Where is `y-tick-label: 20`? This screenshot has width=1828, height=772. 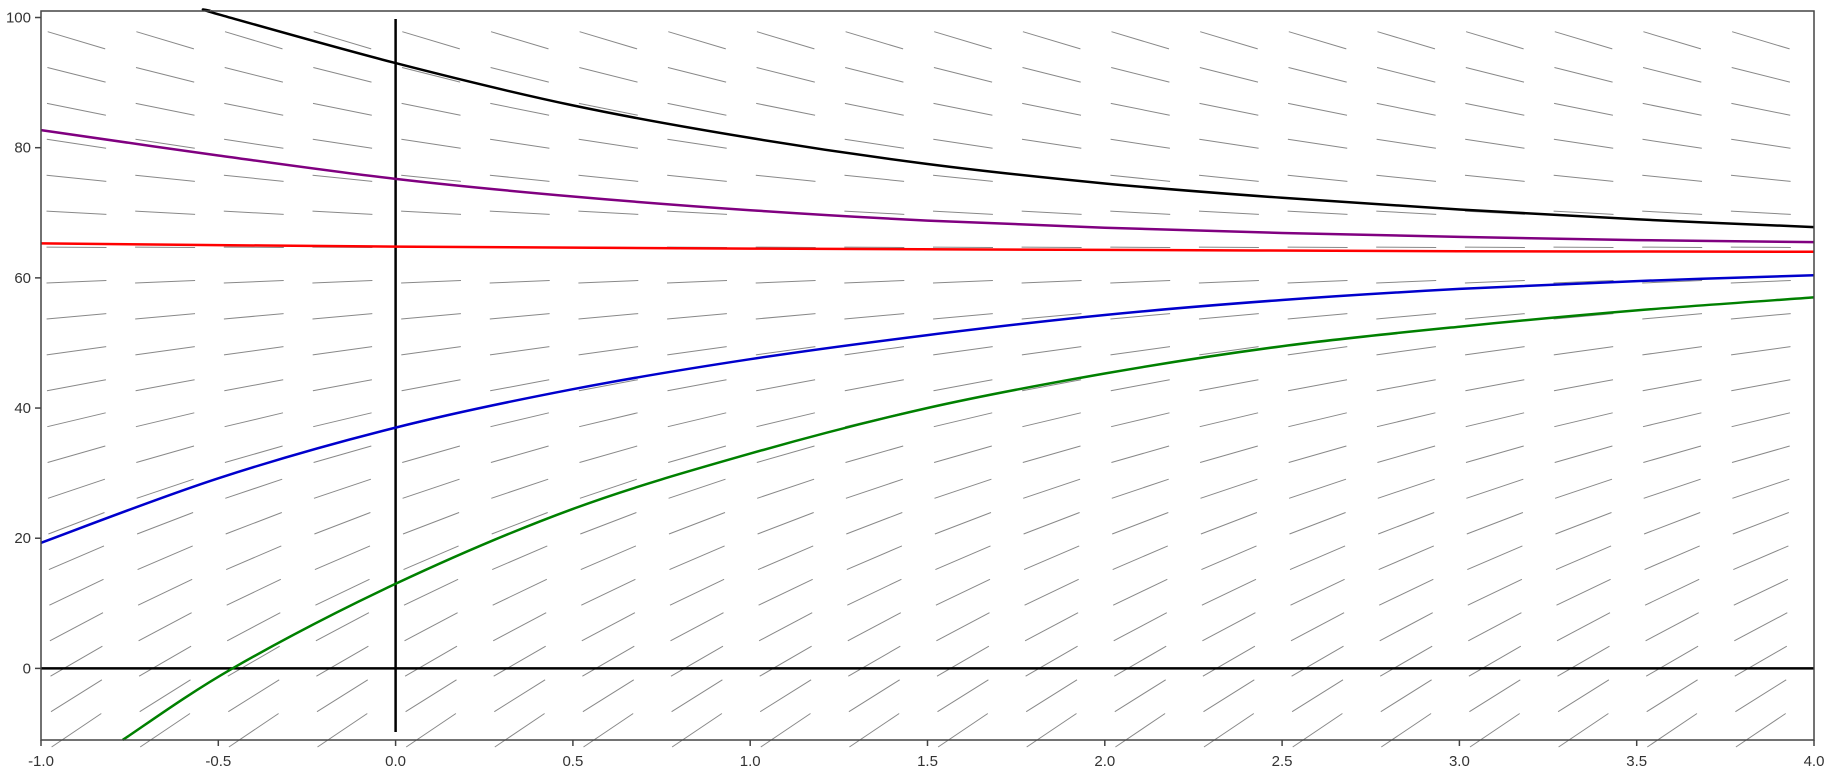 y-tick-label: 20 is located at coordinates (22, 538).